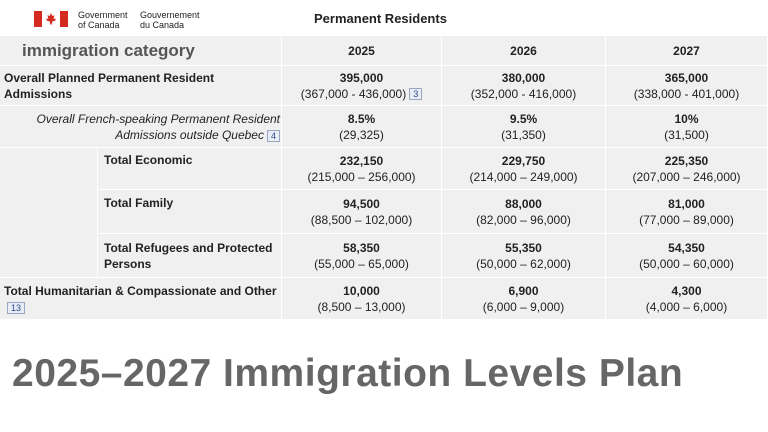  I want to click on canada-flag-icon, so click(51, 19).